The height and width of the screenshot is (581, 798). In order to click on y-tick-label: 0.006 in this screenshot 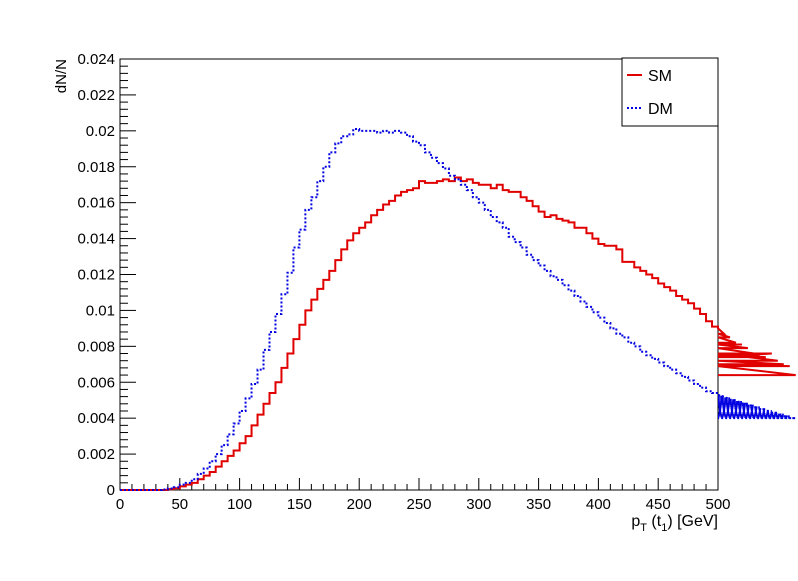, I will do `click(96, 382)`.